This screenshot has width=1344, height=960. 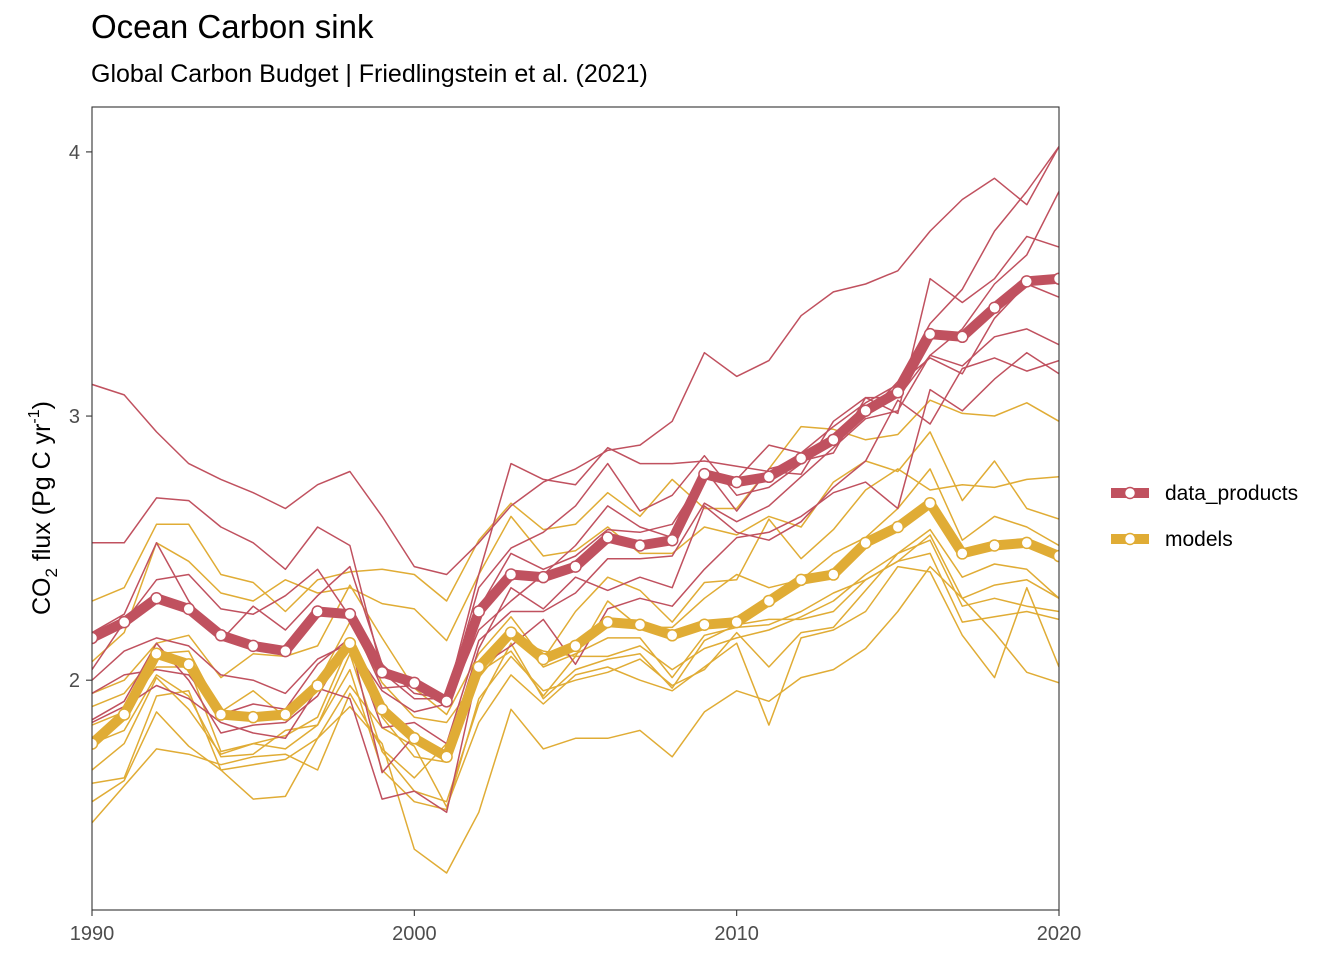 What do you see at coordinates (1130, 539) in the screenshot?
I see `models-legend-marker` at bounding box center [1130, 539].